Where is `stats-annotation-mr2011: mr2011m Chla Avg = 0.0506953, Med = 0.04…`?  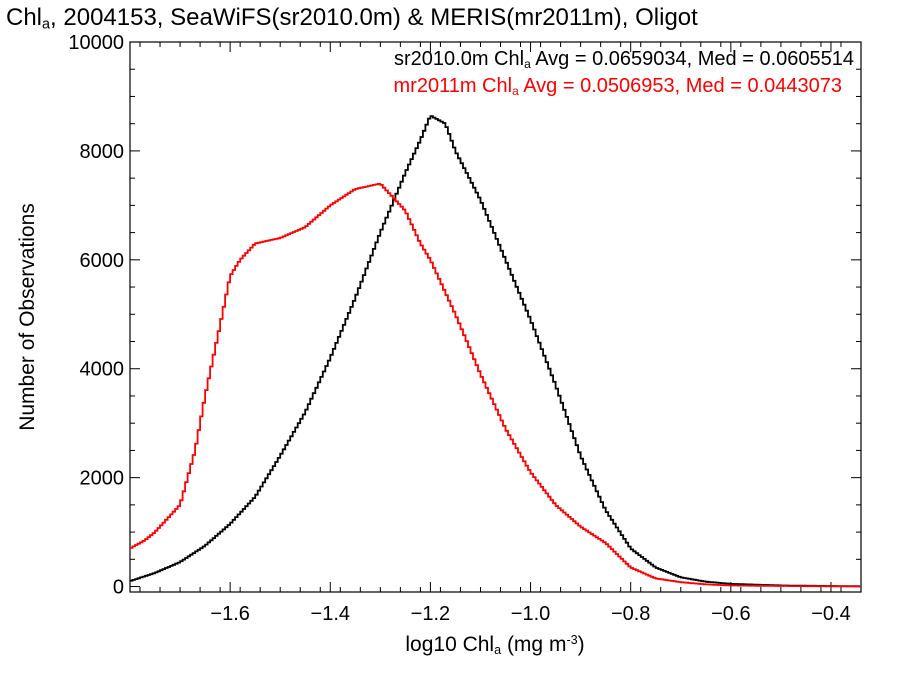 stats-annotation-mr2011: mr2011m Chla Avg = 0.0506953, Med = 0.04… is located at coordinates (618, 86).